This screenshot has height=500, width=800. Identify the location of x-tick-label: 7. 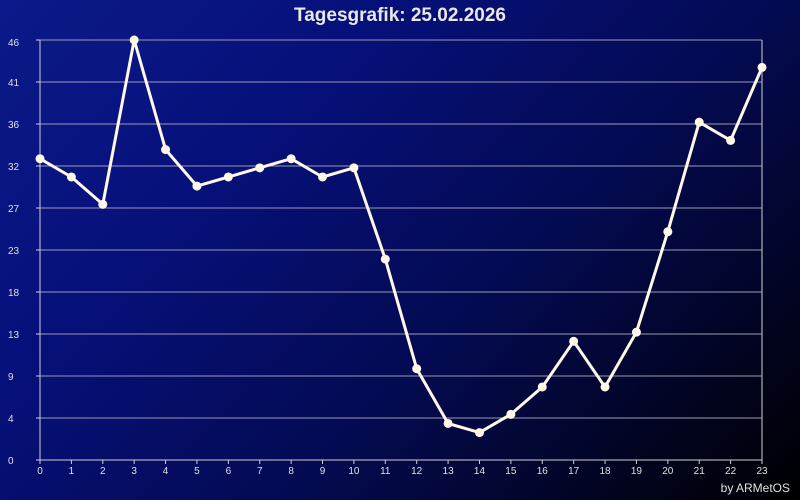
(260, 471).